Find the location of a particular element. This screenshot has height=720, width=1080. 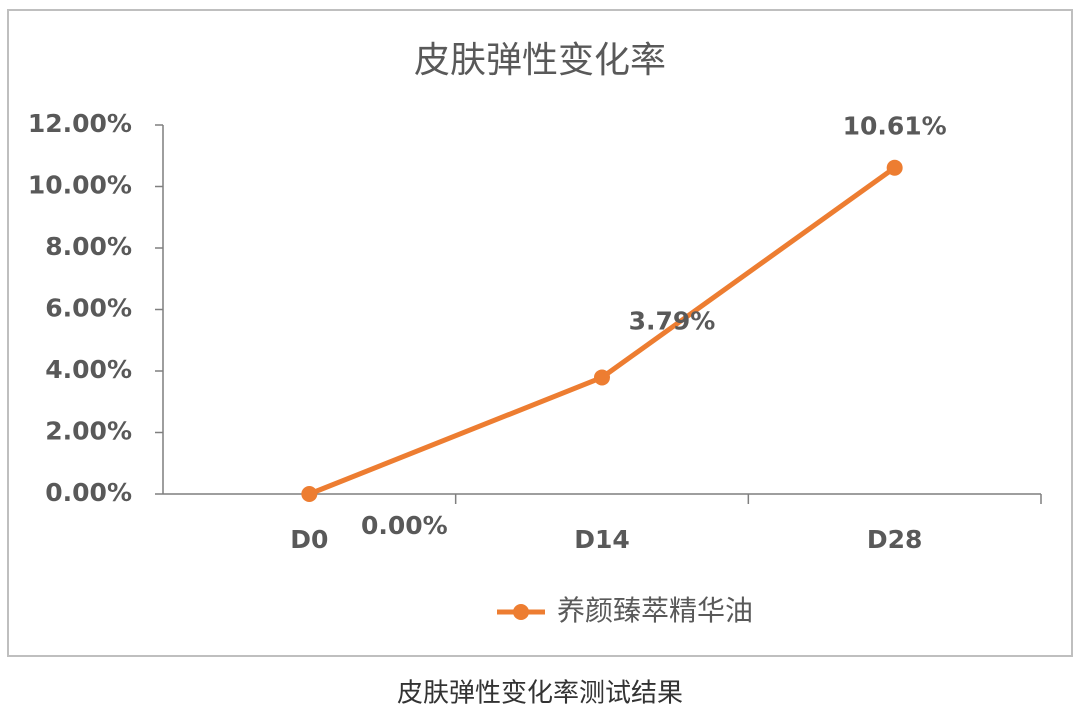

y-tick-label: 8.00% is located at coordinates (88, 246).